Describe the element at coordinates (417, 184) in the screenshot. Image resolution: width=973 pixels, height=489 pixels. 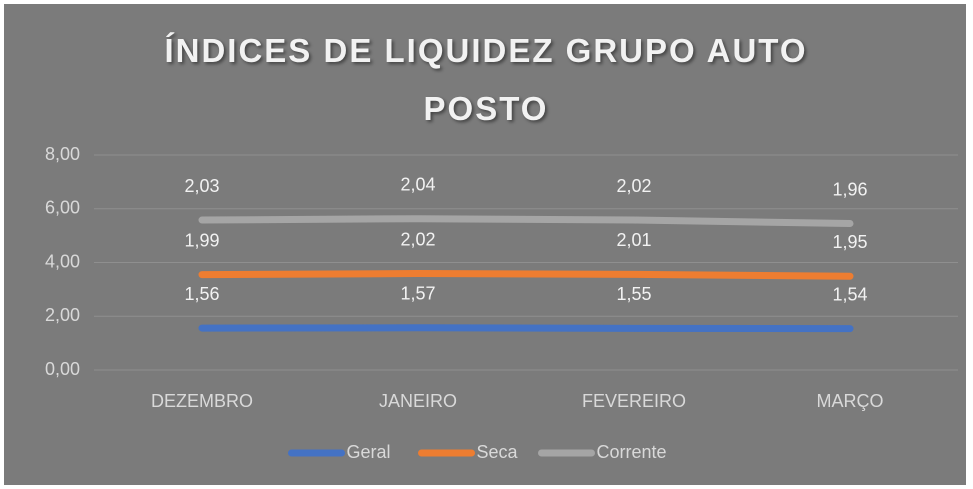
I see `data-label: 2,04` at that location.